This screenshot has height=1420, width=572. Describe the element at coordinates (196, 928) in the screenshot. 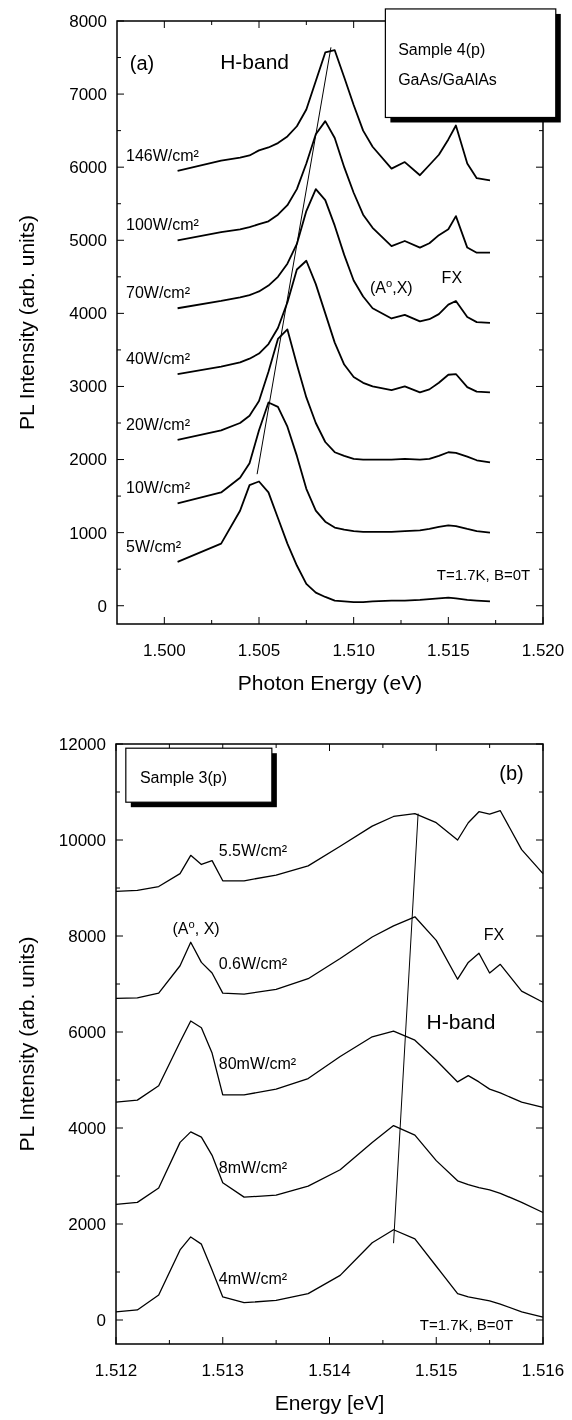

I see `annotation: (A$^{o}$, X)` at that location.